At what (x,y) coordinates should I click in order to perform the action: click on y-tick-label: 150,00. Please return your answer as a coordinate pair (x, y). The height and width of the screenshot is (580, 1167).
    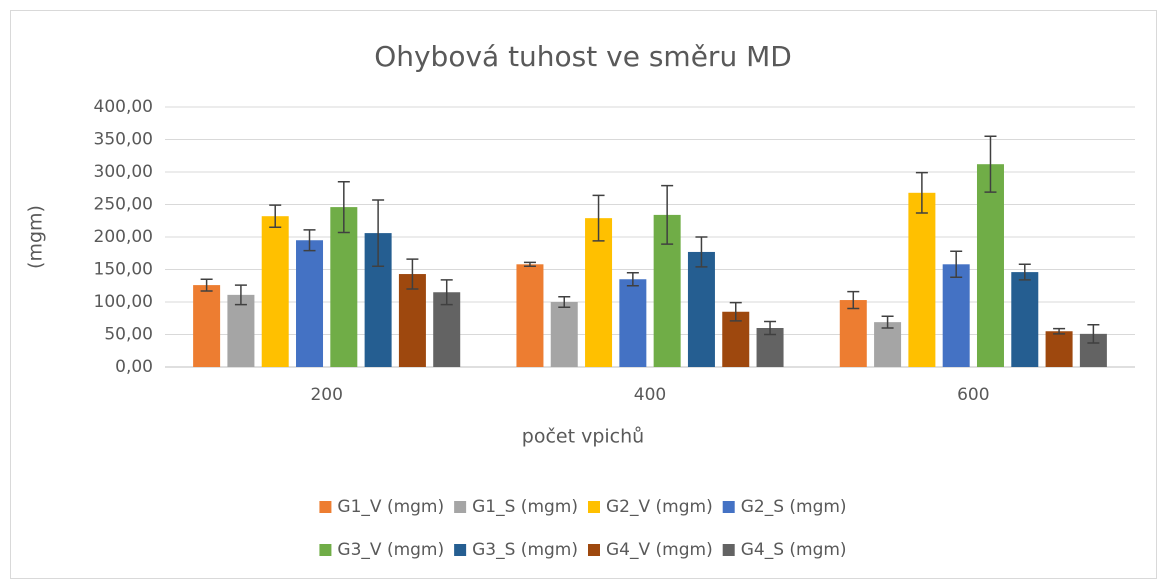
    Looking at the image, I should click on (123, 270).